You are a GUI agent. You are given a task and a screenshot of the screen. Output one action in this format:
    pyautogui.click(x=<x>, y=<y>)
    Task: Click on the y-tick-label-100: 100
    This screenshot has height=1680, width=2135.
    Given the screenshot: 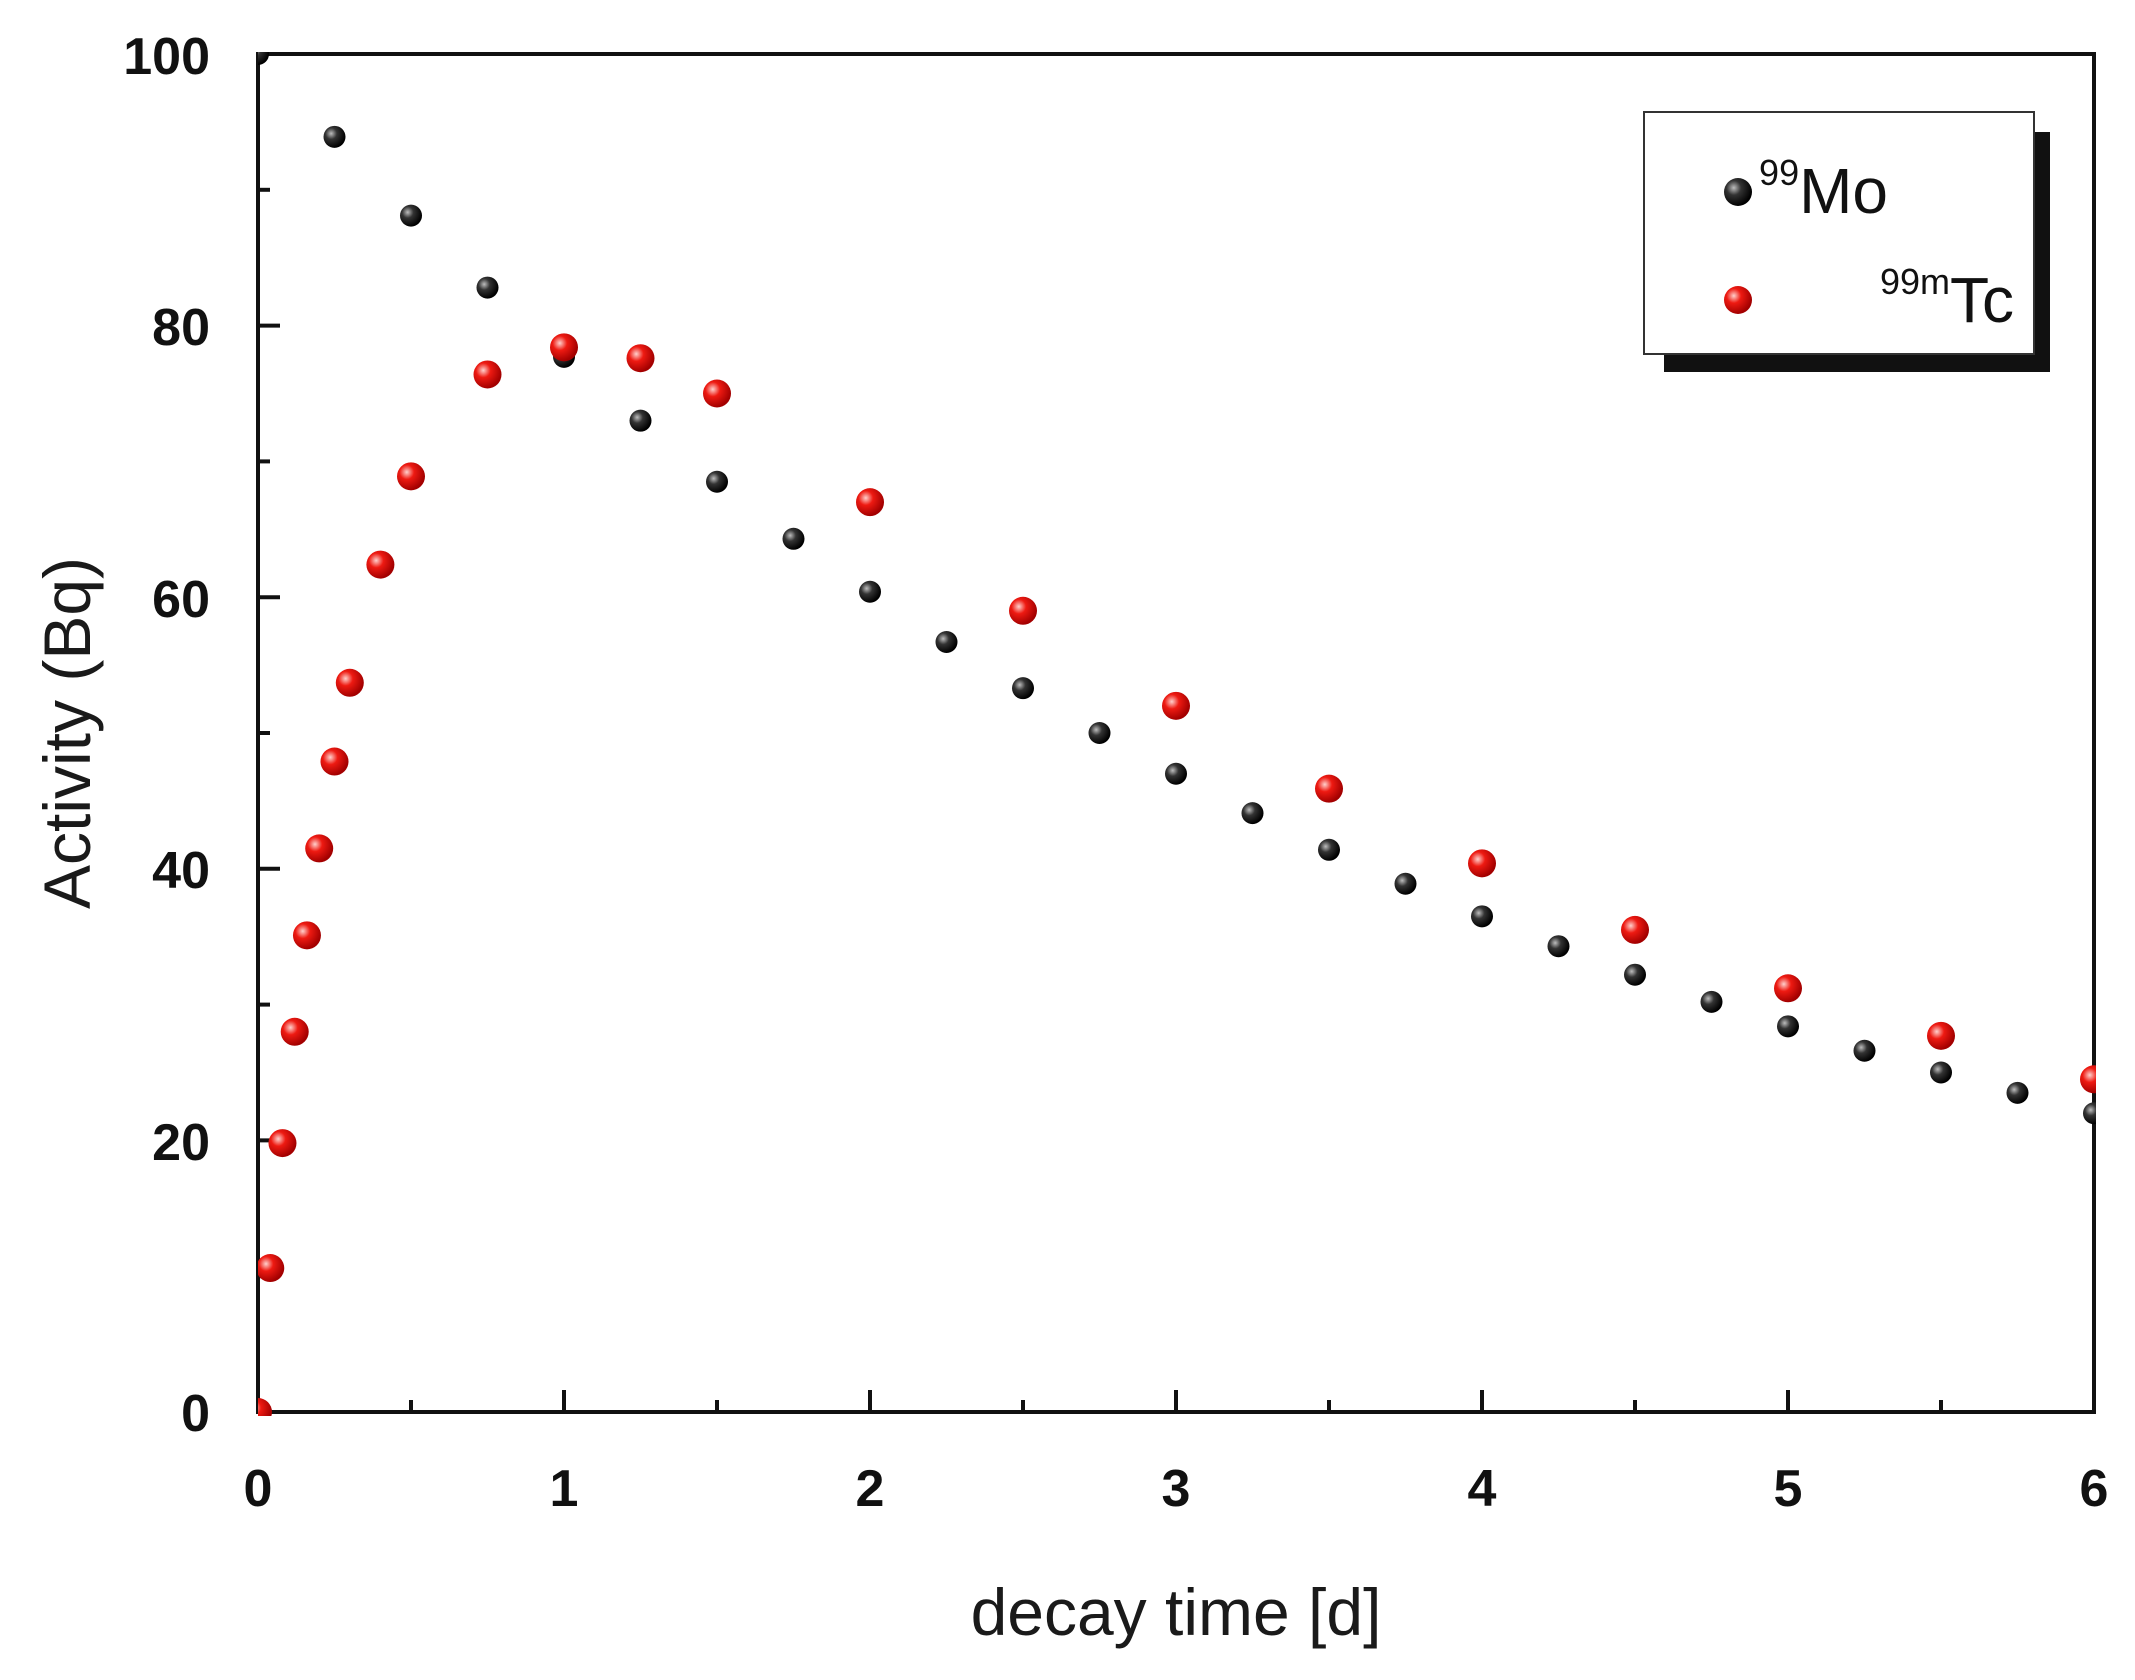 What is the action you would take?
    pyautogui.click(x=166, y=57)
    